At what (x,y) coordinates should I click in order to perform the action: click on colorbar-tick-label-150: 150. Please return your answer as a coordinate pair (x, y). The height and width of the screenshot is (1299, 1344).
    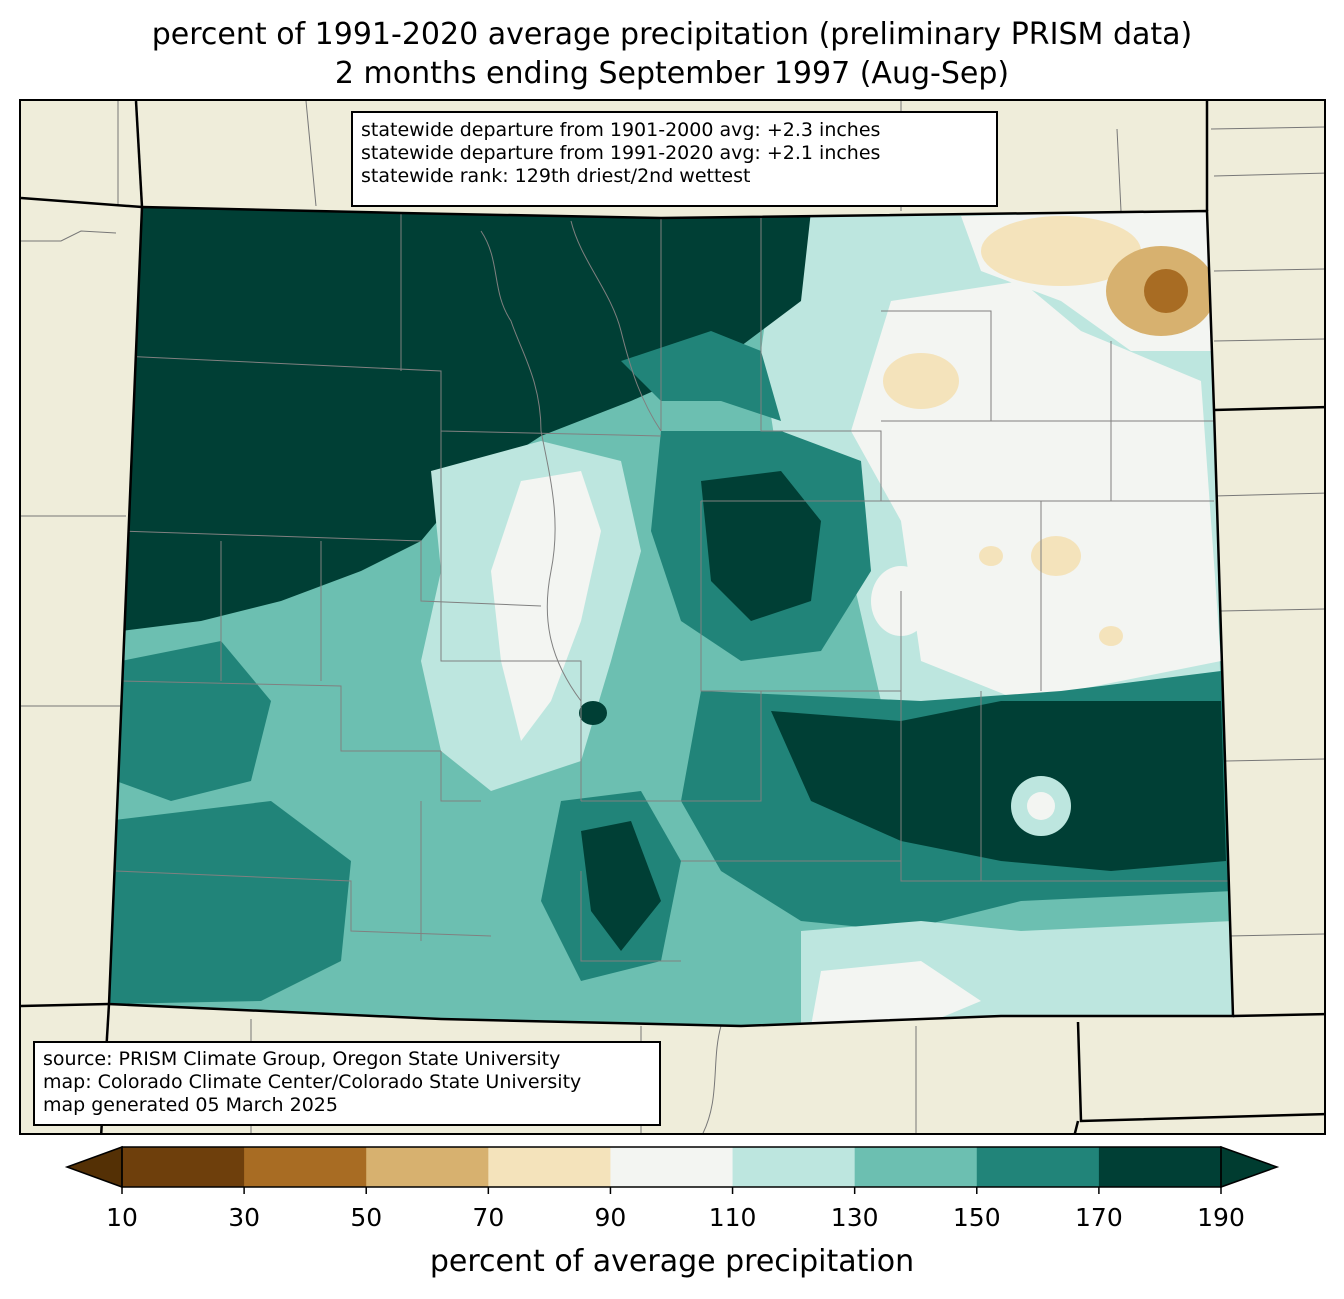
    Looking at the image, I should click on (976, 1217).